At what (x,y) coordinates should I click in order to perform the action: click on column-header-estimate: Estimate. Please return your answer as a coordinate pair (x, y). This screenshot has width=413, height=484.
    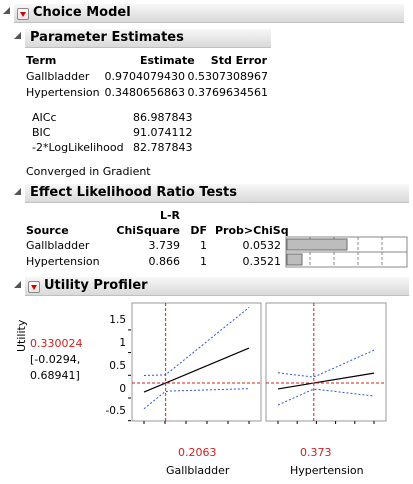
    Looking at the image, I should click on (167, 60).